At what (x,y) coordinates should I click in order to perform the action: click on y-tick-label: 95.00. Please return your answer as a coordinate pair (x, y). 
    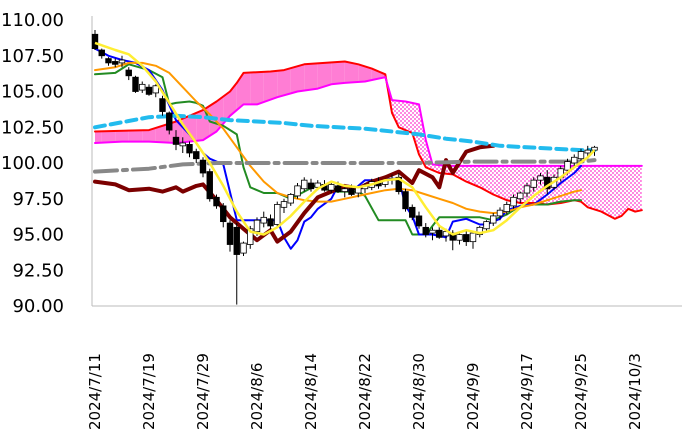
    Looking at the image, I should click on (38, 235).